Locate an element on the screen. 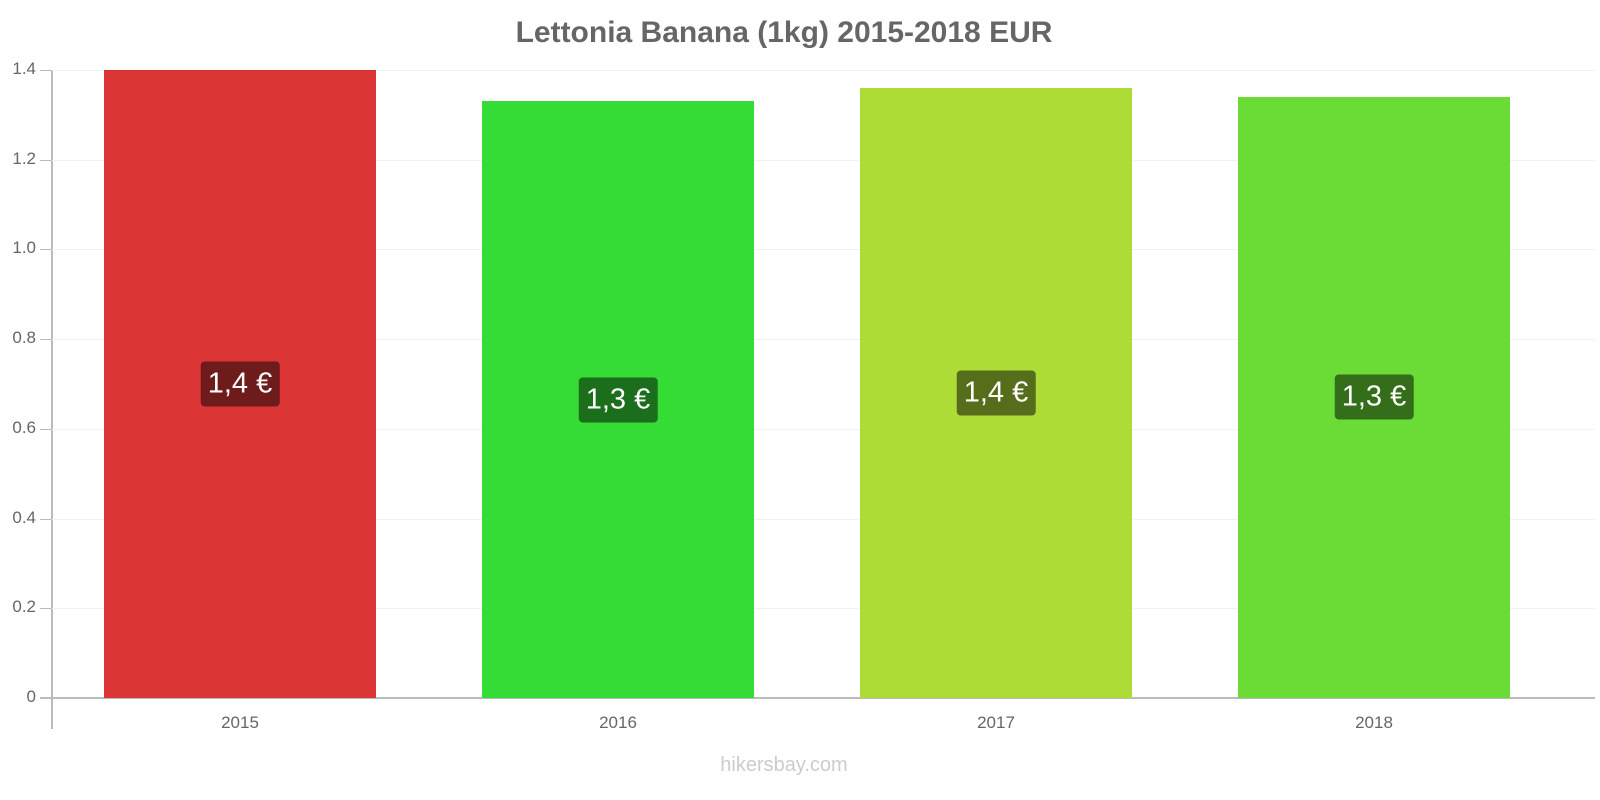  x-tick-label: 2018 is located at coordinates (1374, 722).